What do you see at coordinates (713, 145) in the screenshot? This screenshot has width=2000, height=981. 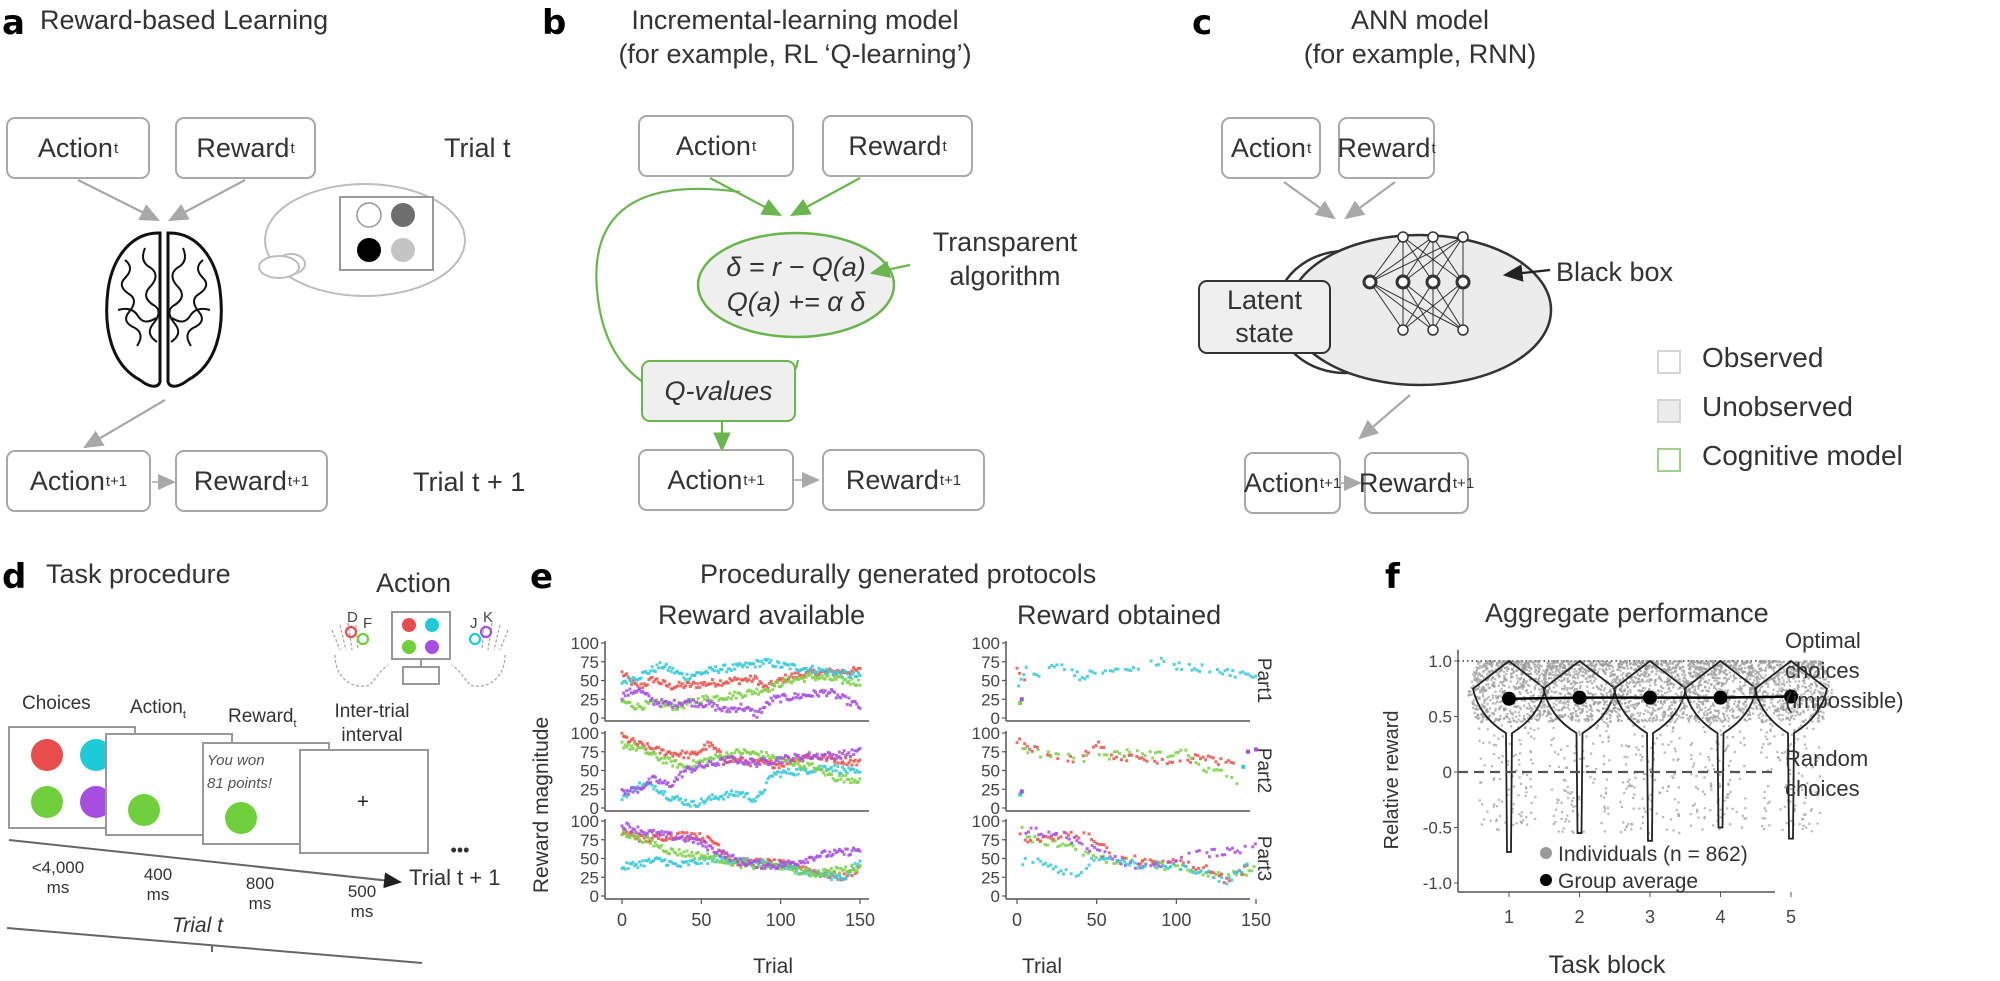 I see `b-action-t-label: Action` at bounding box center [713, 145].